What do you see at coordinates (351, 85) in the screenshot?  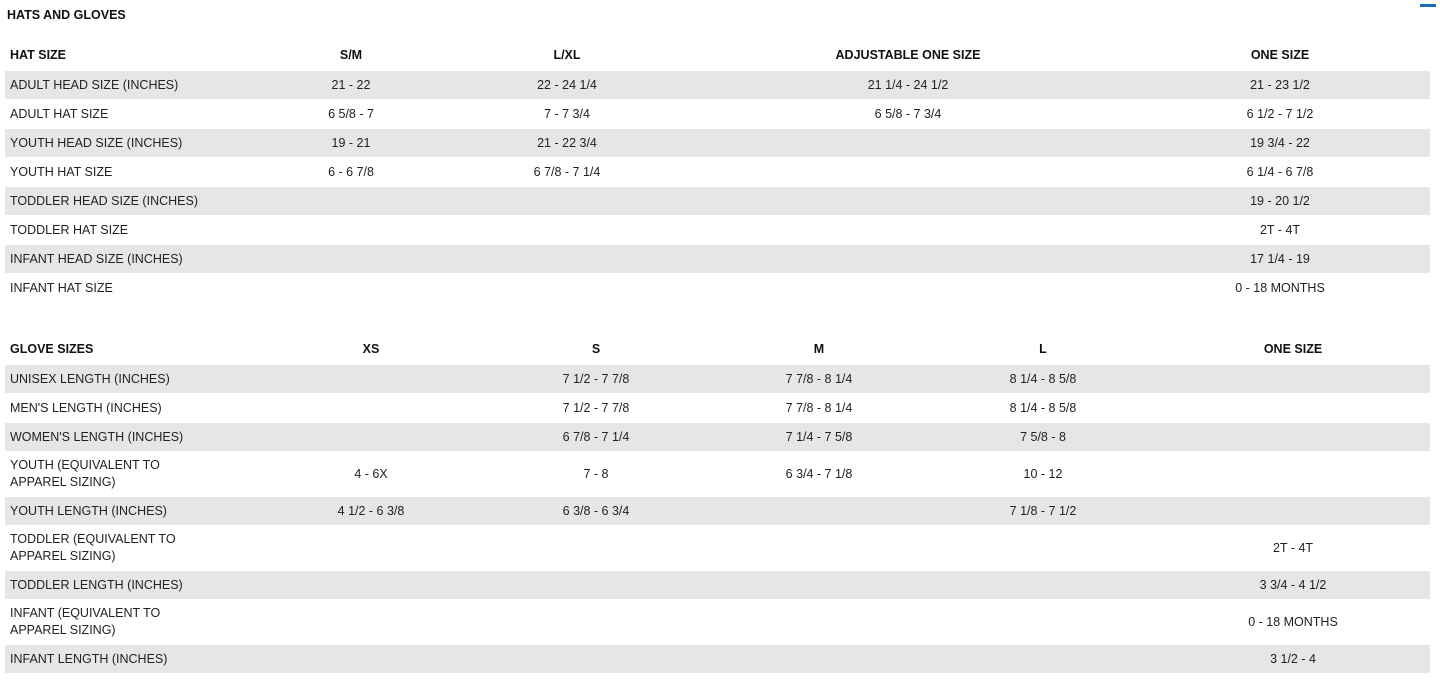 I see `table-cell: 21 - 22` at bounding box center [351, 85].